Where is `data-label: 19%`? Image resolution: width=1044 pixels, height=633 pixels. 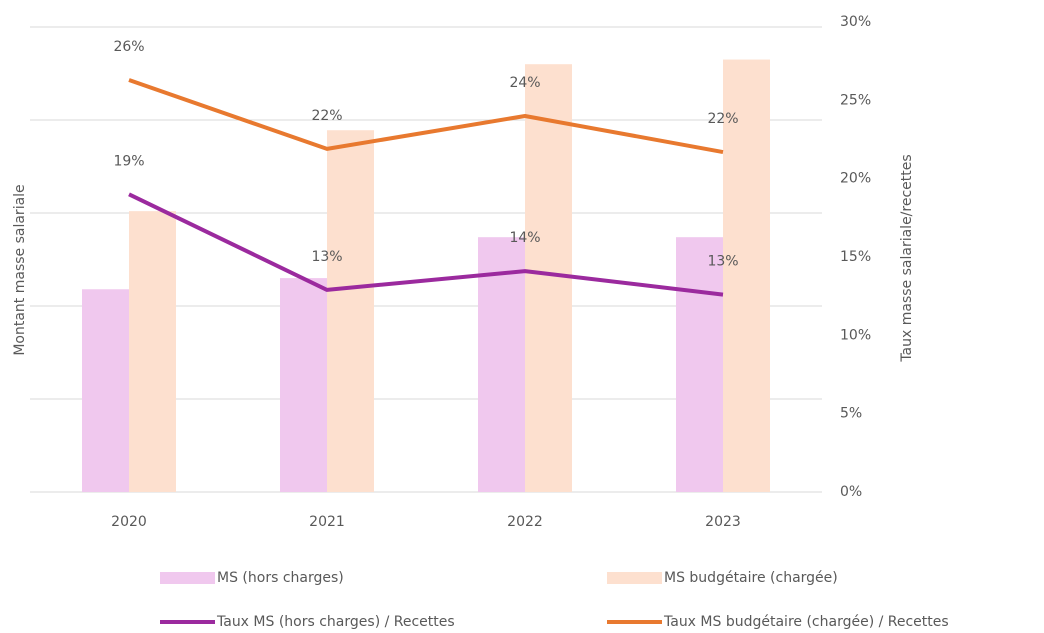
data-label: 19% is located at coordinates (128, 161).